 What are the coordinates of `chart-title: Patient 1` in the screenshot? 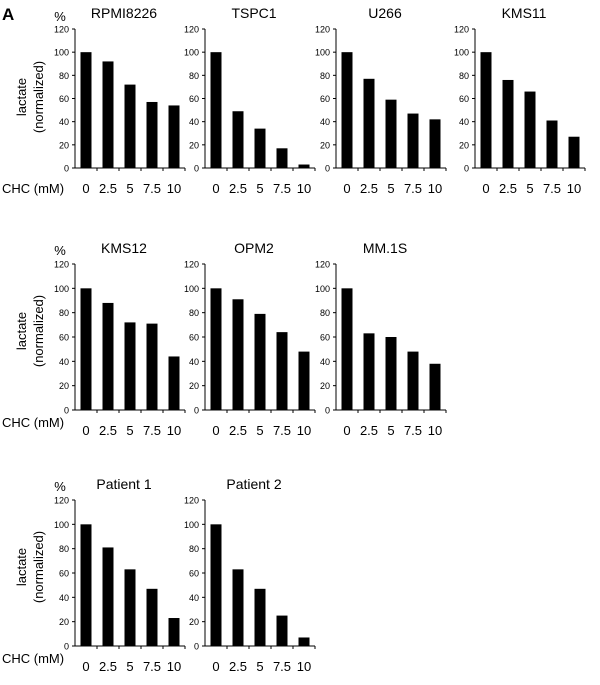 It's located at (123, 484).